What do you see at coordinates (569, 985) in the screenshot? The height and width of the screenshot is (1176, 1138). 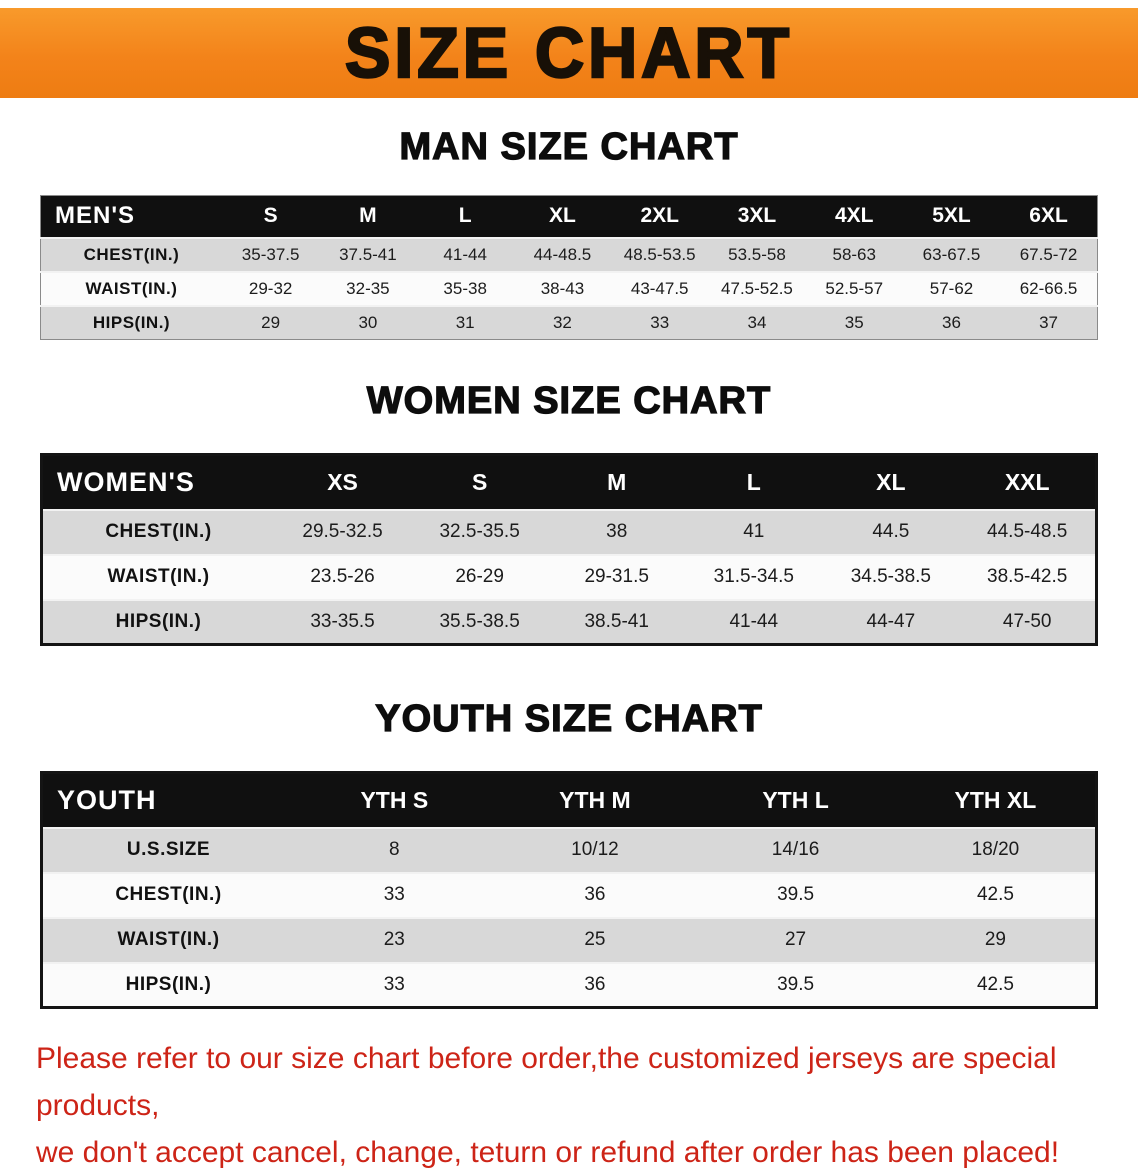 I see `table-row: HIPS(IN.) 33 36 39.5 42.5` at bounding box center [569, 985].